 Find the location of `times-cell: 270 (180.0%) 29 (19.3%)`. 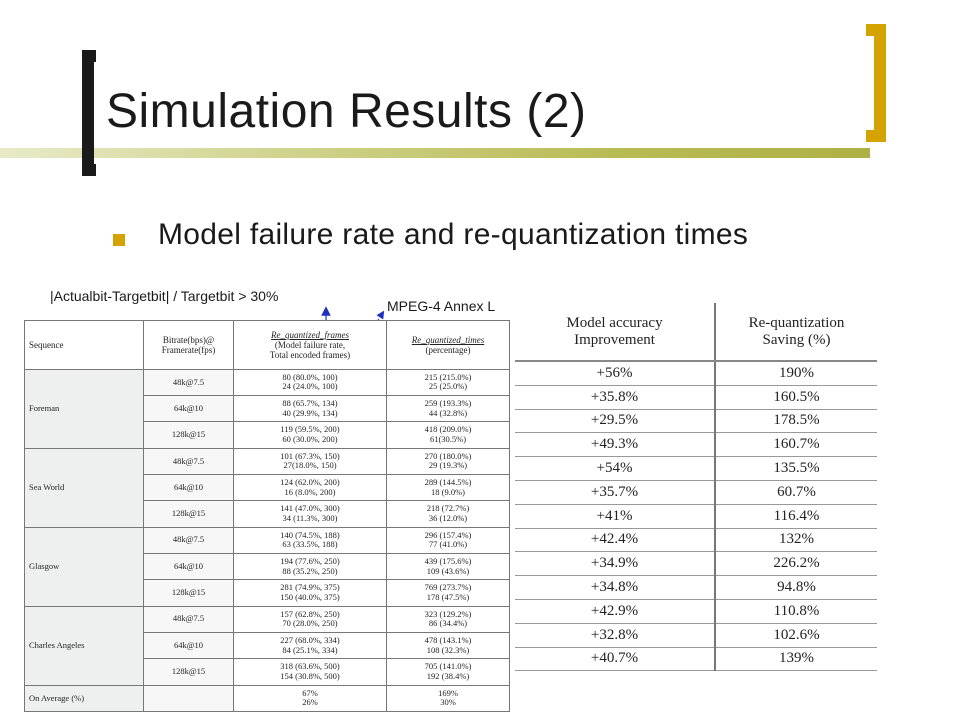

times-cell: 270 (180.0%) 29 (19.3%) is located at coordinates (448, 461).